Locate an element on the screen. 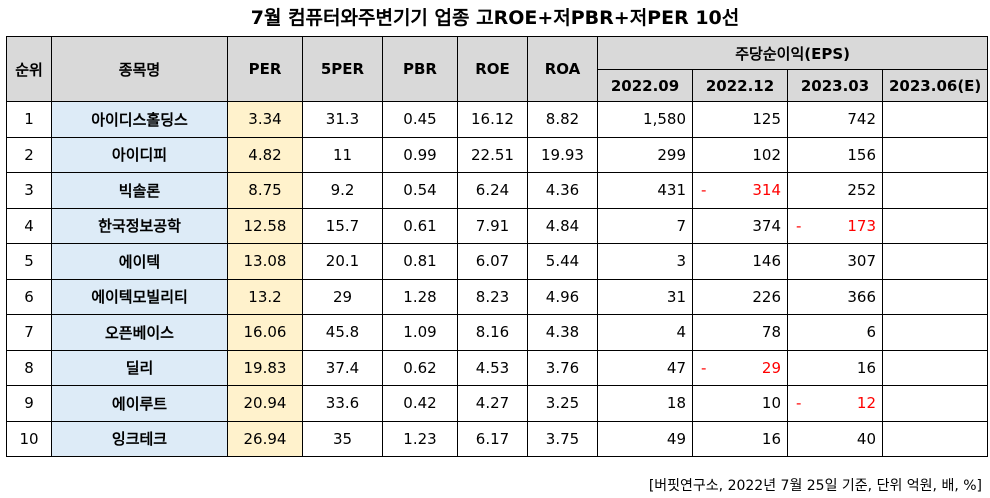 The image size is (990, 498). table-row: 3 빅솔론 8.75 9.2 0.54 6.24 4.36 431- 314 252 is located at coordinates (497, 190).